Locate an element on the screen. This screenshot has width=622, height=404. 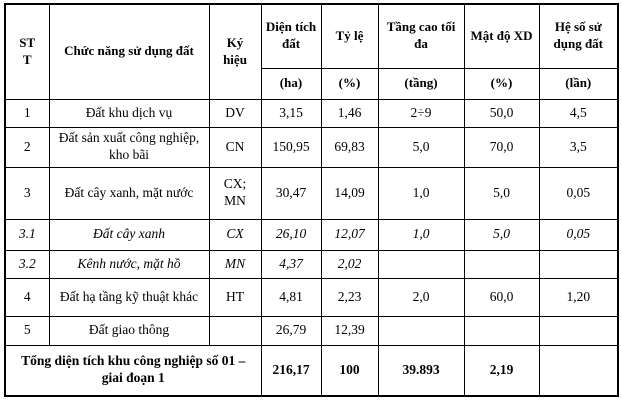
cell-symbol: HT is located at coordinates (235, 297).